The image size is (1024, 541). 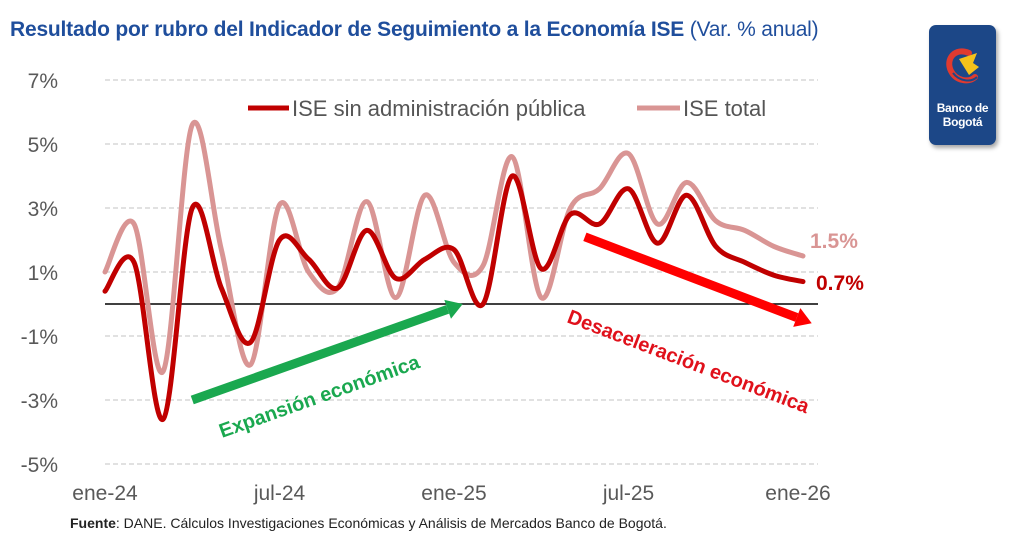 What do you see at coordinates (320, 355) in the screenshot?
I see `expansion-arrow-shaft` at bounding box center [320, 355].